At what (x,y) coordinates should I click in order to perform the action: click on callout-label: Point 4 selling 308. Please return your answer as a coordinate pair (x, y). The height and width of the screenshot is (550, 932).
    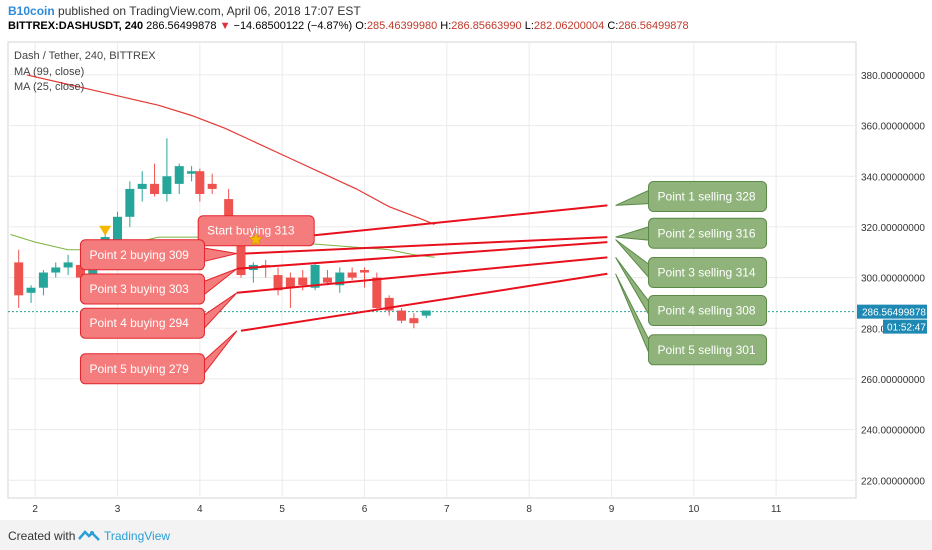
    Looking at the image, I should click on (707, 311).